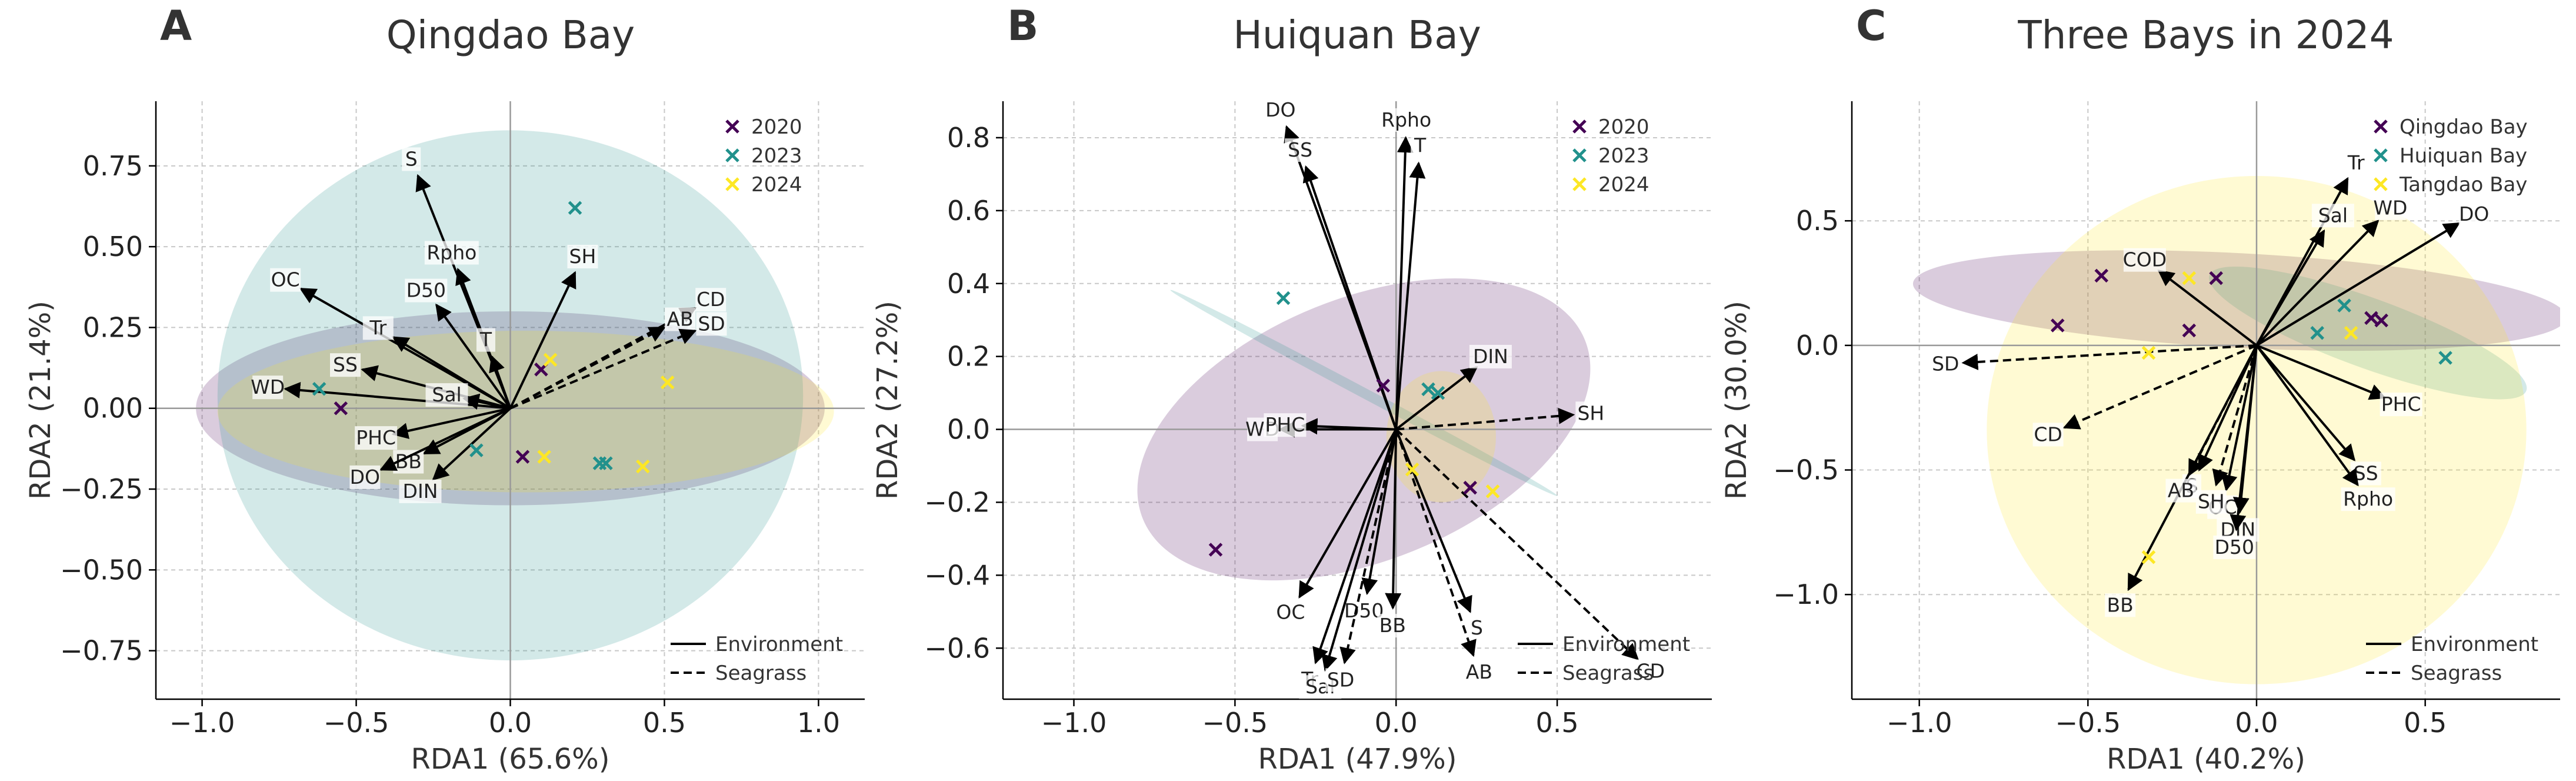 The width and height of the screenshot is (2576, 781). Describe the element at coordinates (1280, 110) in the screenshot. I see `vector-label-do: DO` at that location.